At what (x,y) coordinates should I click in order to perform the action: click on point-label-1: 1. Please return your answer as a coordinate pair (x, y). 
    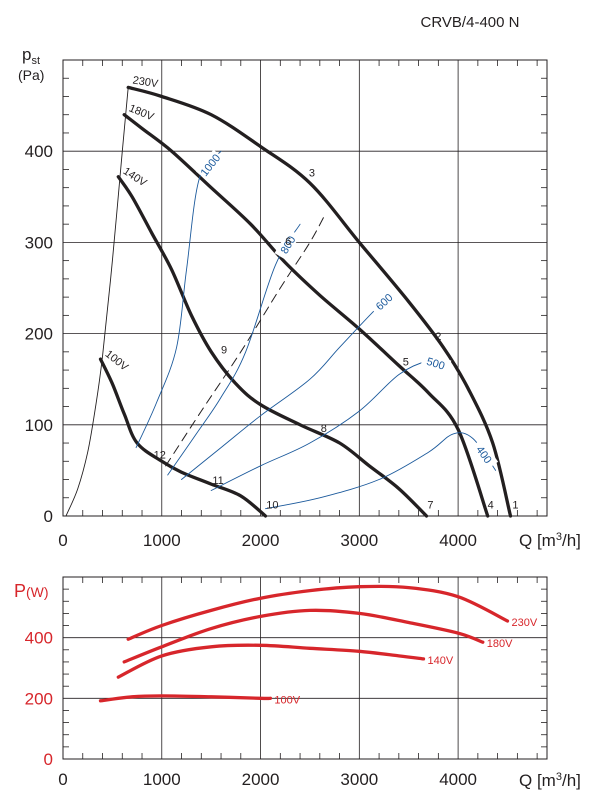
    Looking at the image, I should click on (515, 506).